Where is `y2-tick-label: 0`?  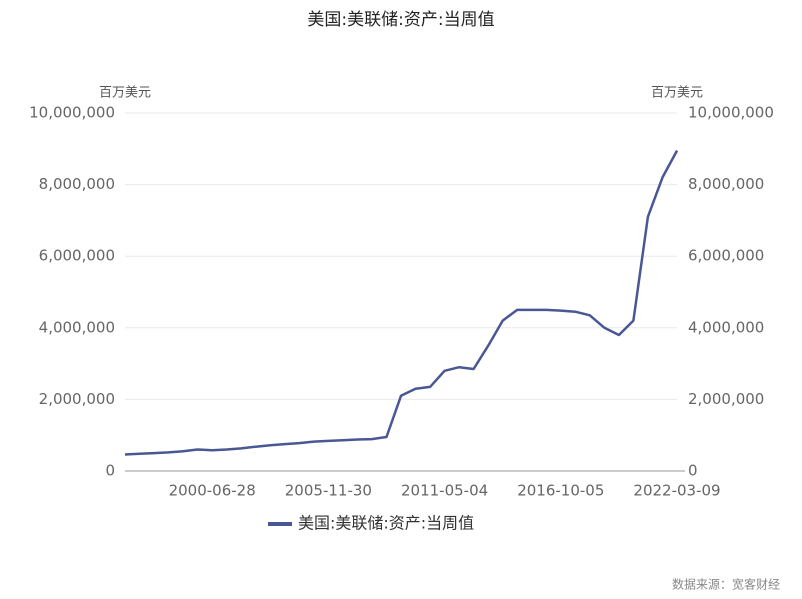
y2-tick-label: 0 is located at coordinates (693, 471).